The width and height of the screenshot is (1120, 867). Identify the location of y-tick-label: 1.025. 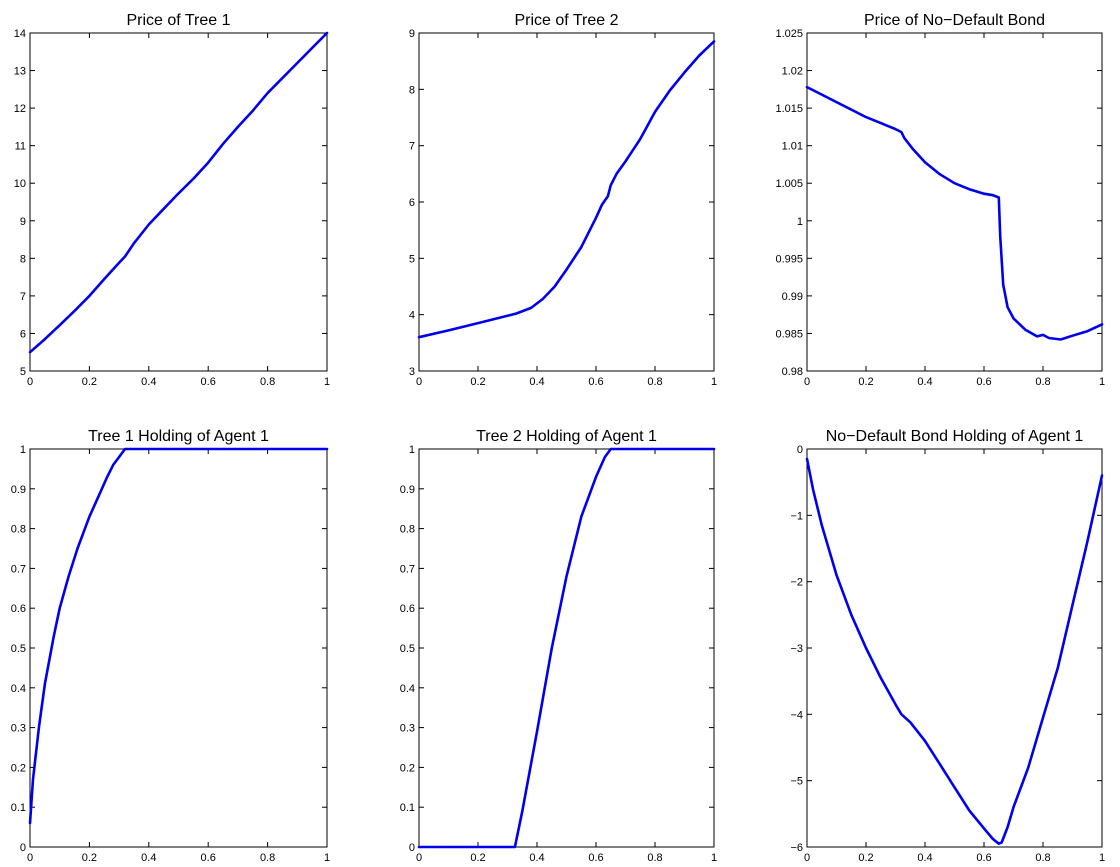
(789, 34).